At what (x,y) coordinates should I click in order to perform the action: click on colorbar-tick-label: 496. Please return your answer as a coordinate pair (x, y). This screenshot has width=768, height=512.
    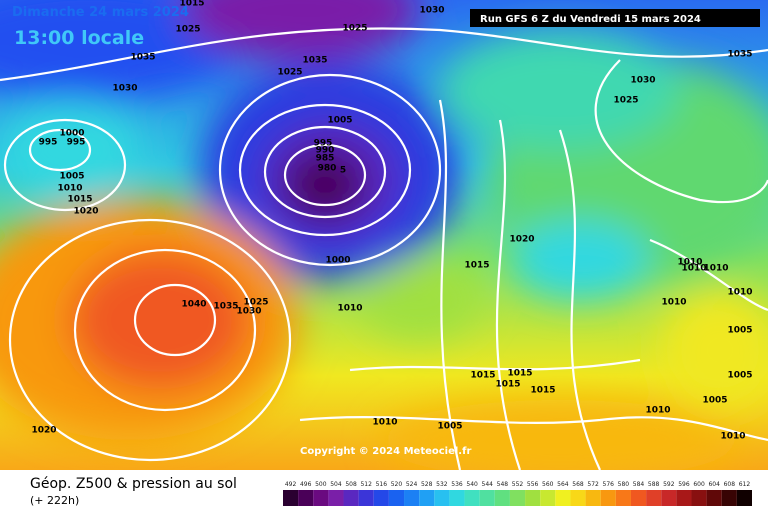
    Looking at the image, I should click on (306, 484).